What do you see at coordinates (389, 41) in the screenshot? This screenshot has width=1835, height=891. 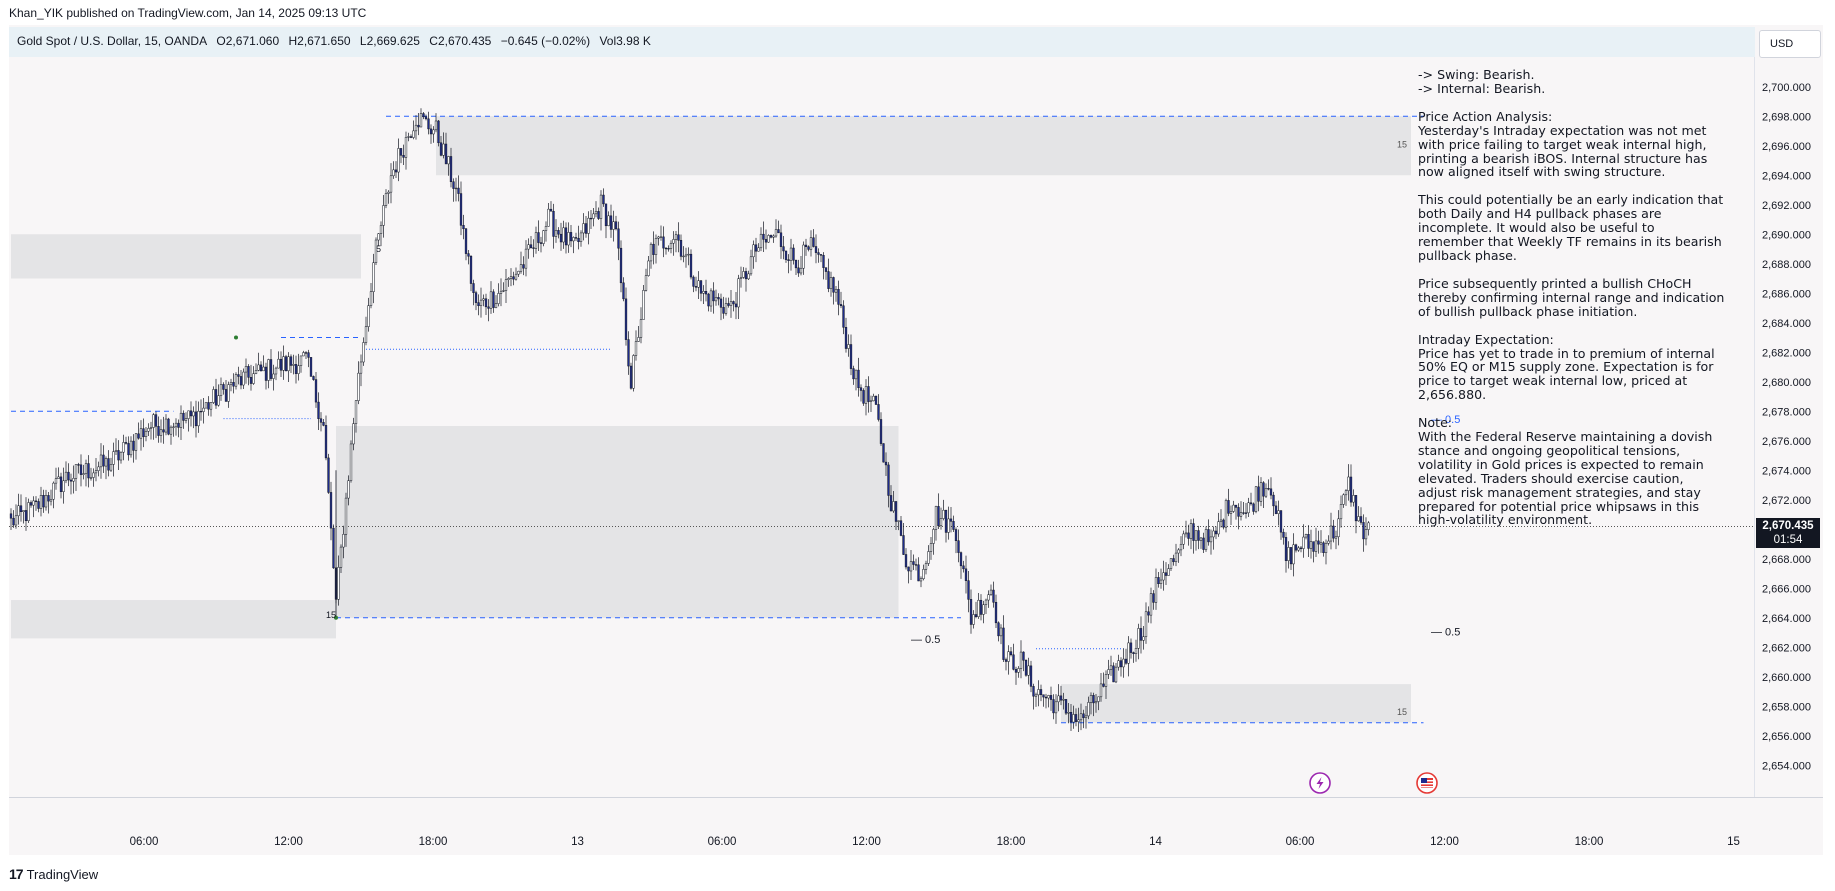 I see `ohlc-low: L2,669.625` at bounding box center [389, 41].